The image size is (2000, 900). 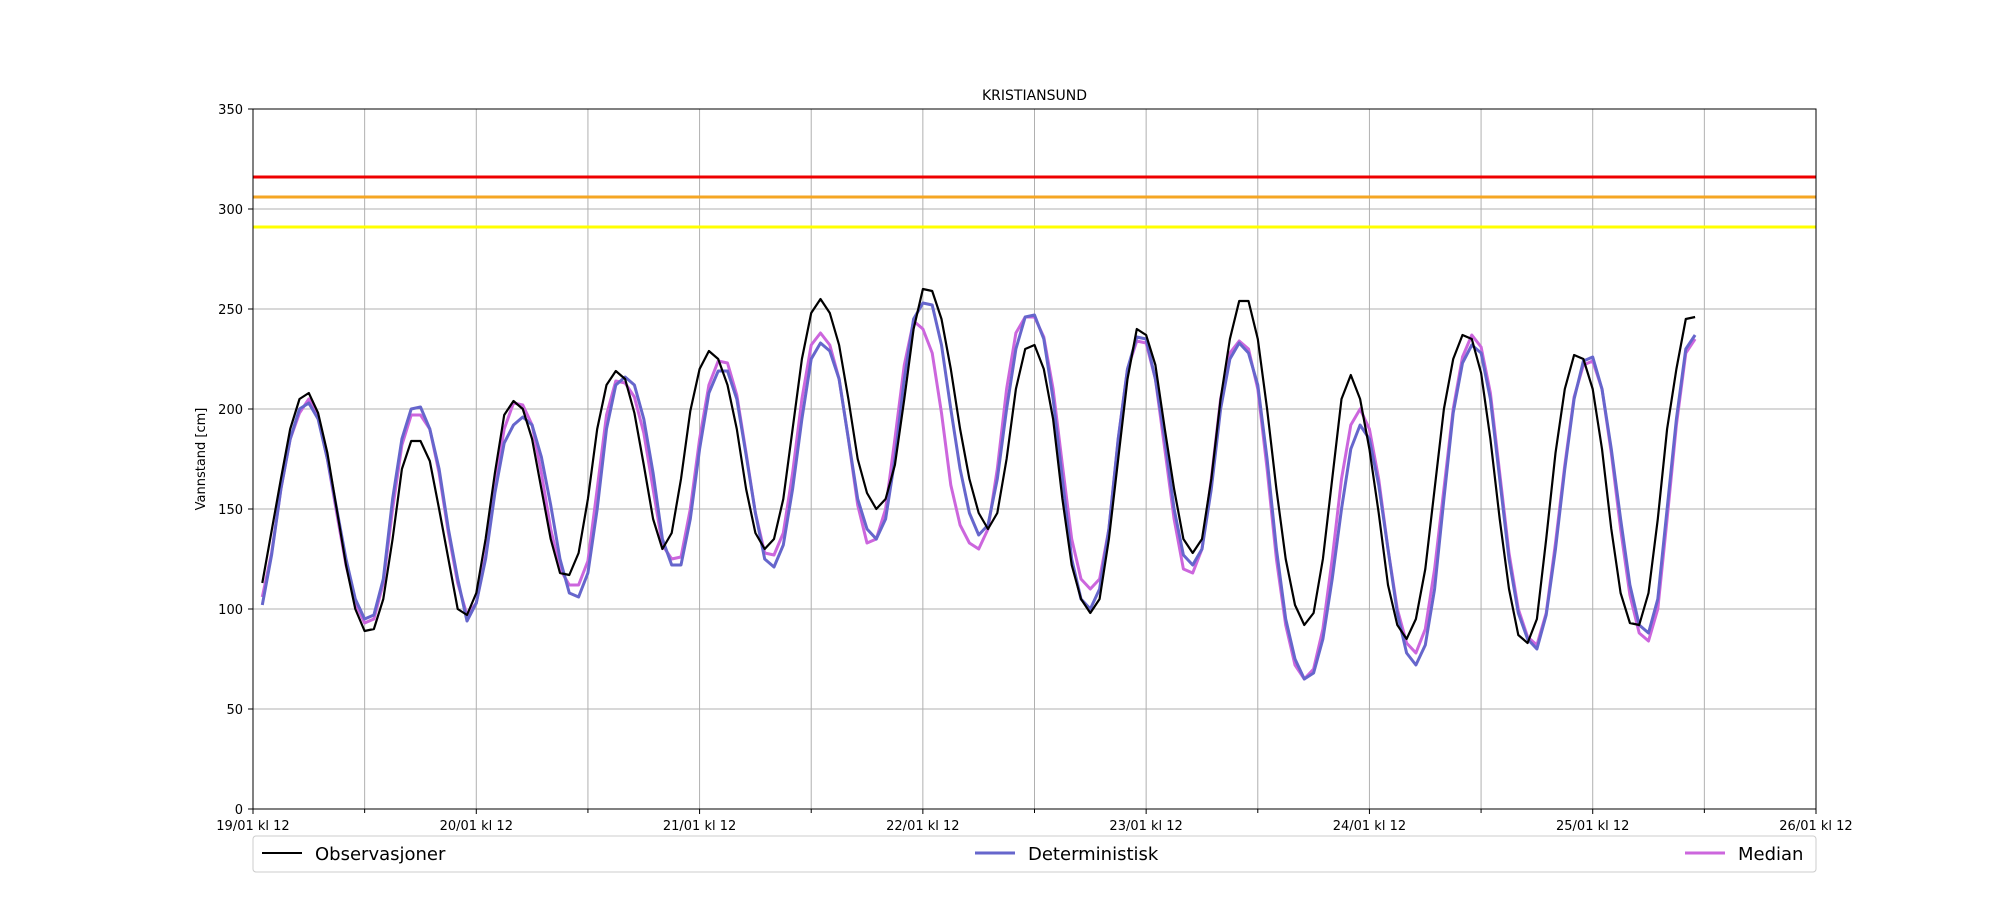 What do you see at coordinates (1145, 826) in the screenshot?
I see `x-tick-label: 23/01 kl 12` at bounding box center [1145, 826].